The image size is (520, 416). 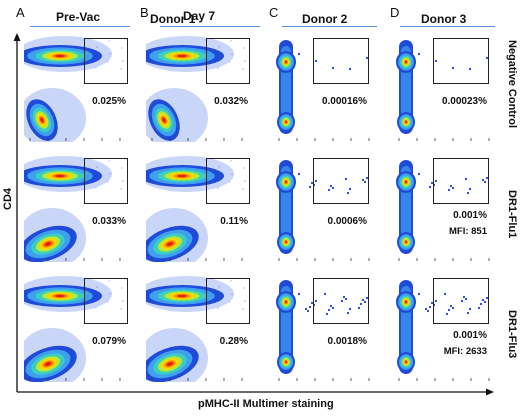 What do you see at coordinates (109, 221) in the screenshot?
I see `gate-percentage: 0.033%` at bounding box center [109, 221].